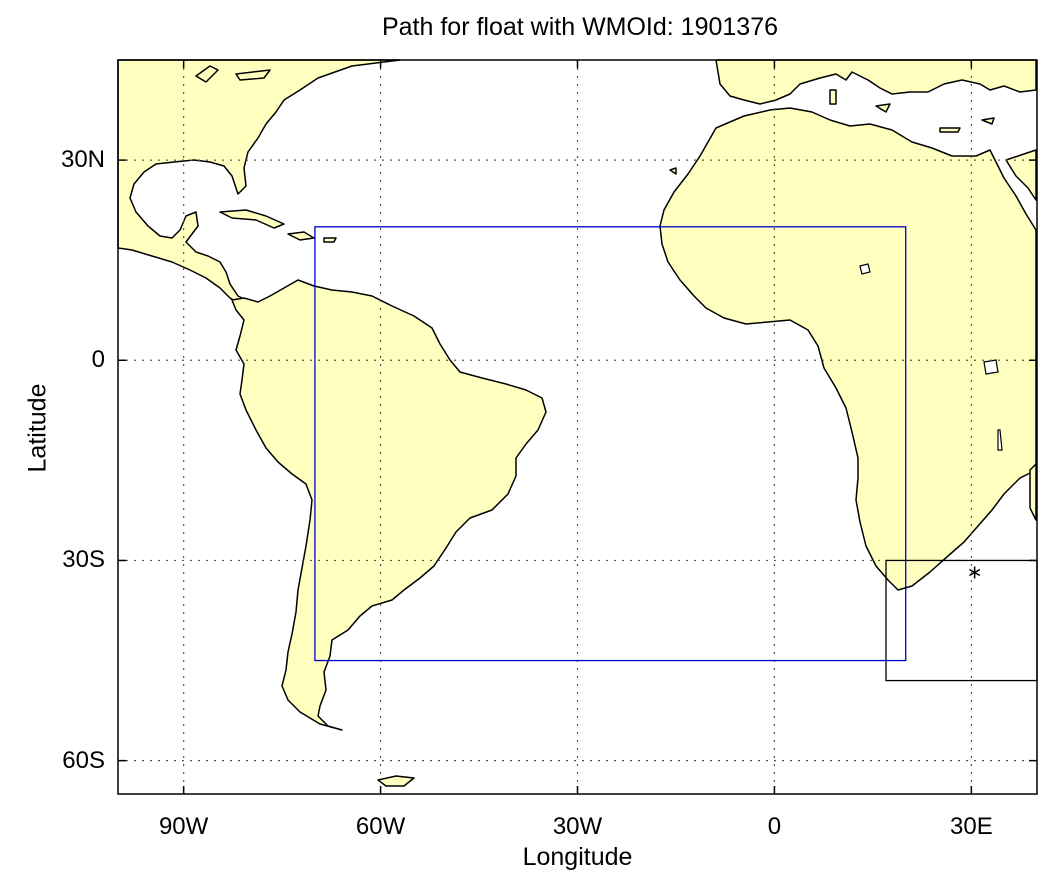  Describe the element at coordinates (83, 560) in the screenshot. I see `y-tick-label: 30S` at that location.